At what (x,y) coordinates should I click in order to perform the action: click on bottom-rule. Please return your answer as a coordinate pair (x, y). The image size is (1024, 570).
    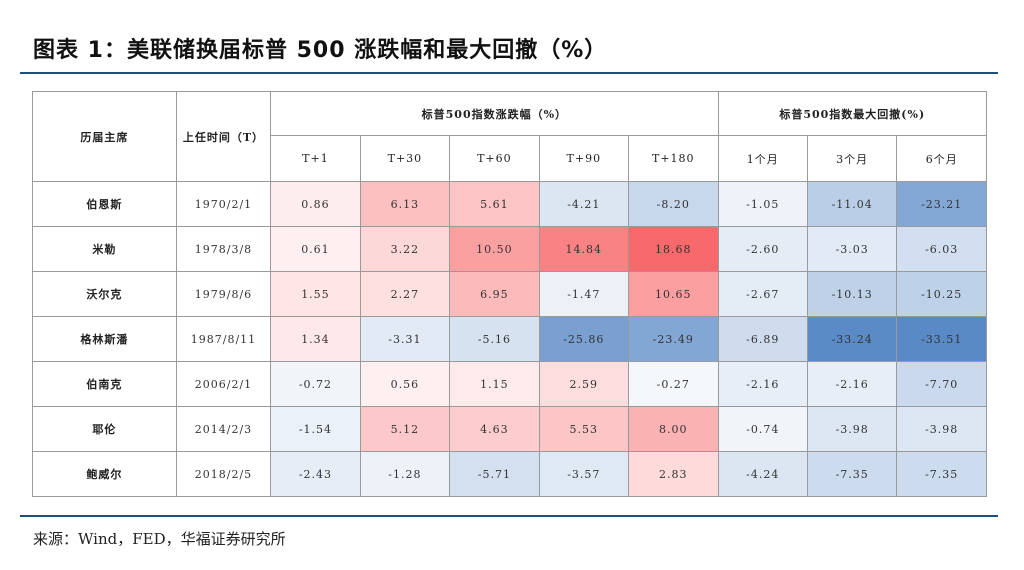
    Looking at the image, I should click on (509, 516).